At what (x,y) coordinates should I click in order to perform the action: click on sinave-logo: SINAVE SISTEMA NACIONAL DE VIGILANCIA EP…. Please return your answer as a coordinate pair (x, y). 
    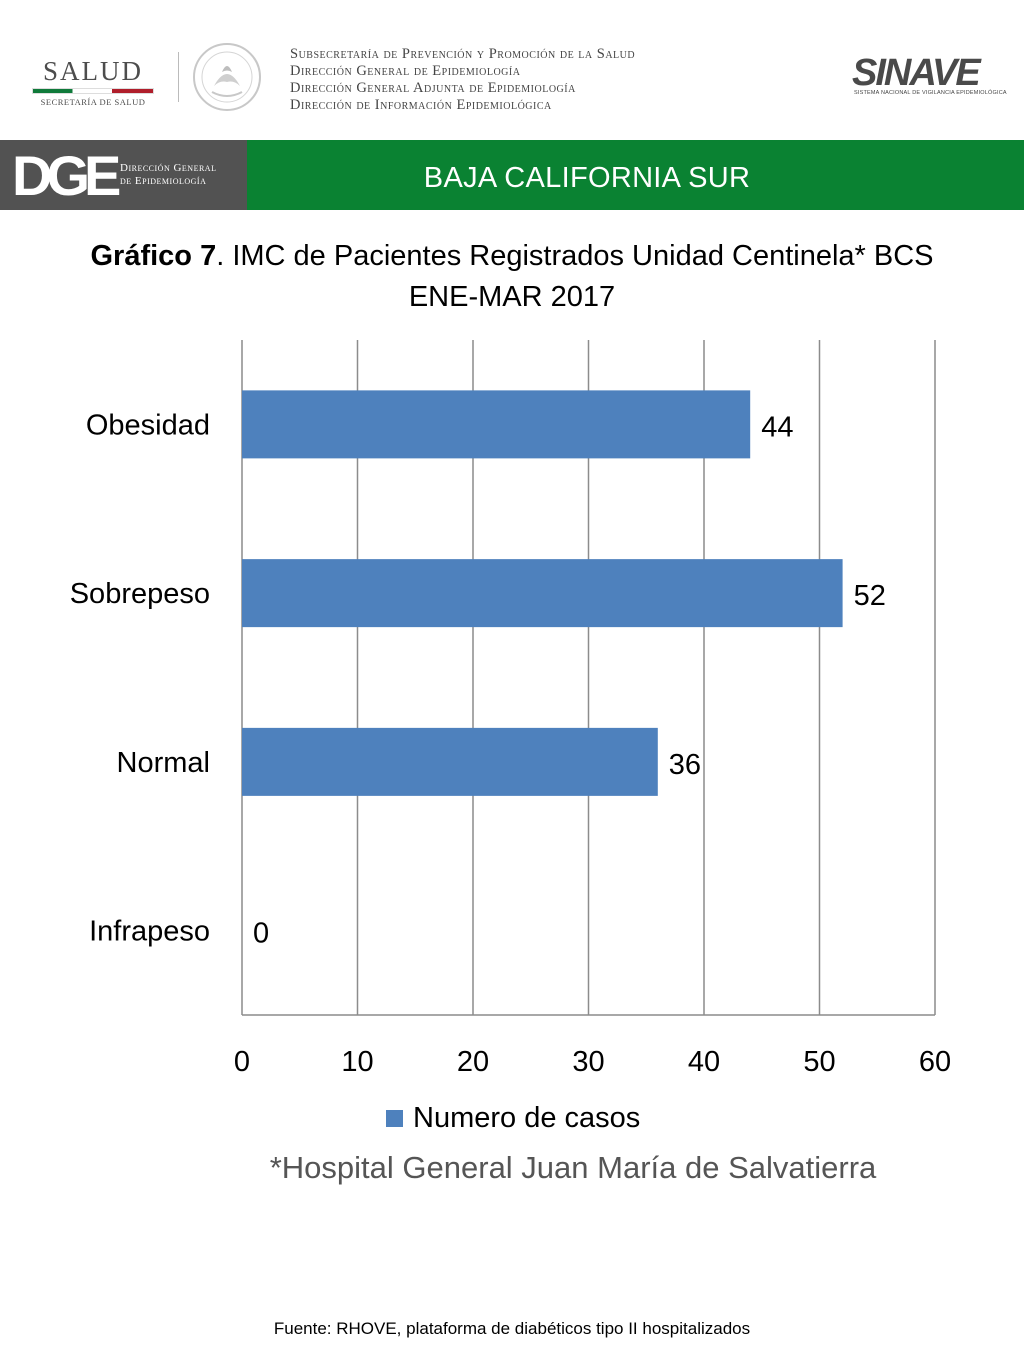
    Looking at the image, I should click on (929, 74).